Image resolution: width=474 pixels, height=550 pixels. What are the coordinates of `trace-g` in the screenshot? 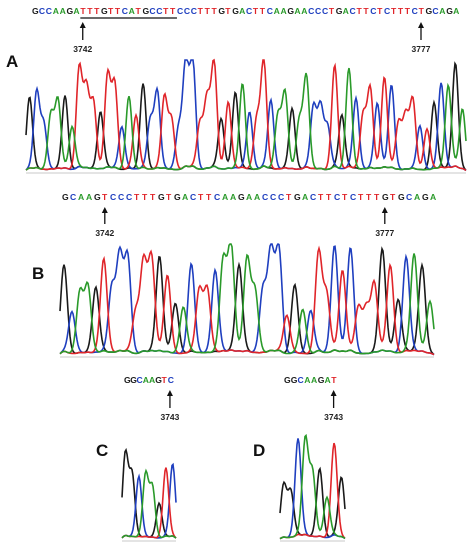 It's located at (312, 502).